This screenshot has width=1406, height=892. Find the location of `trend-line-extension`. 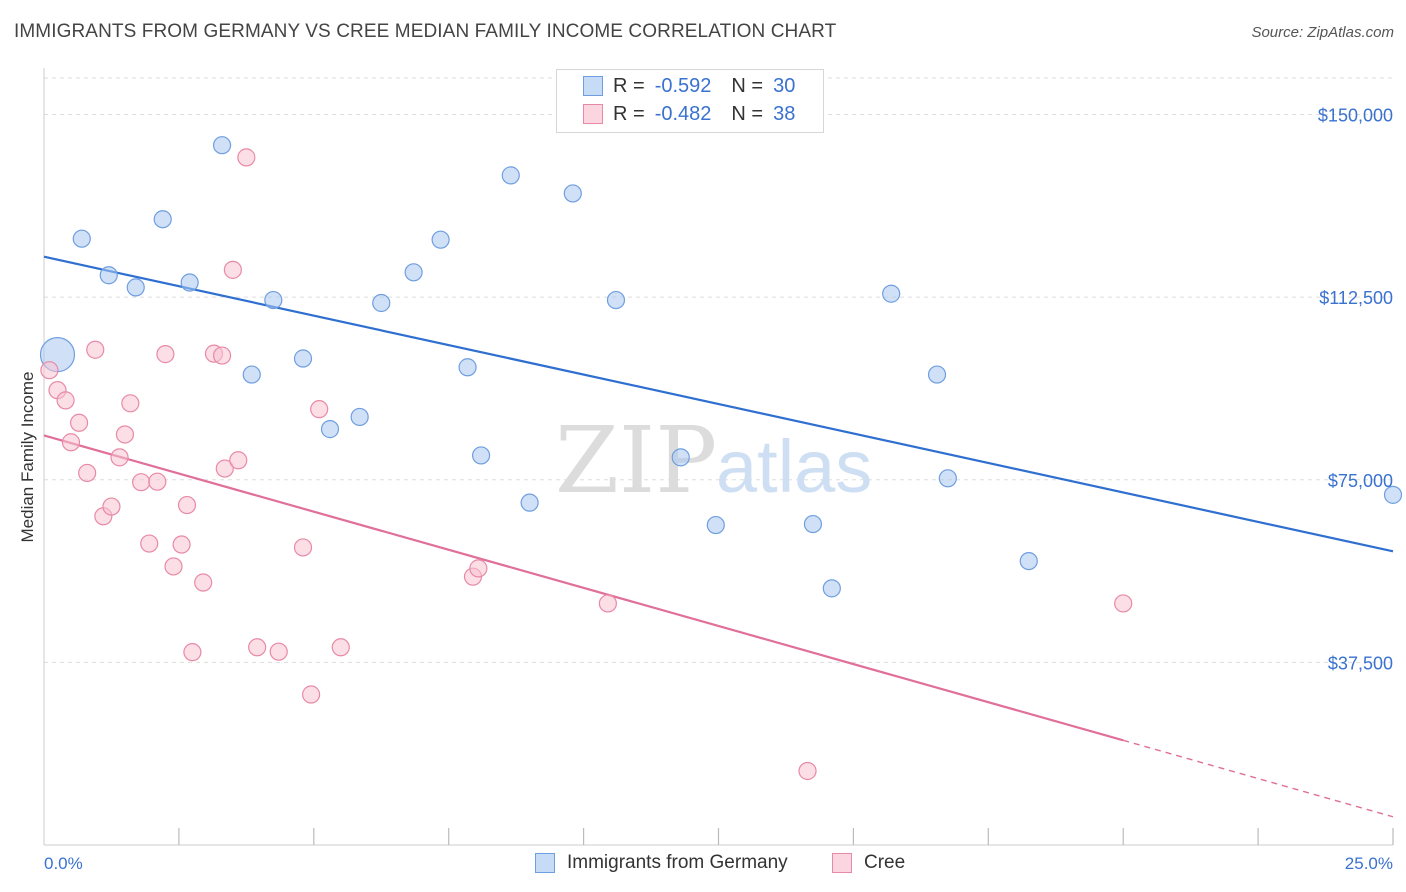

trend-line-extension is located at coordinates (1258, 778).